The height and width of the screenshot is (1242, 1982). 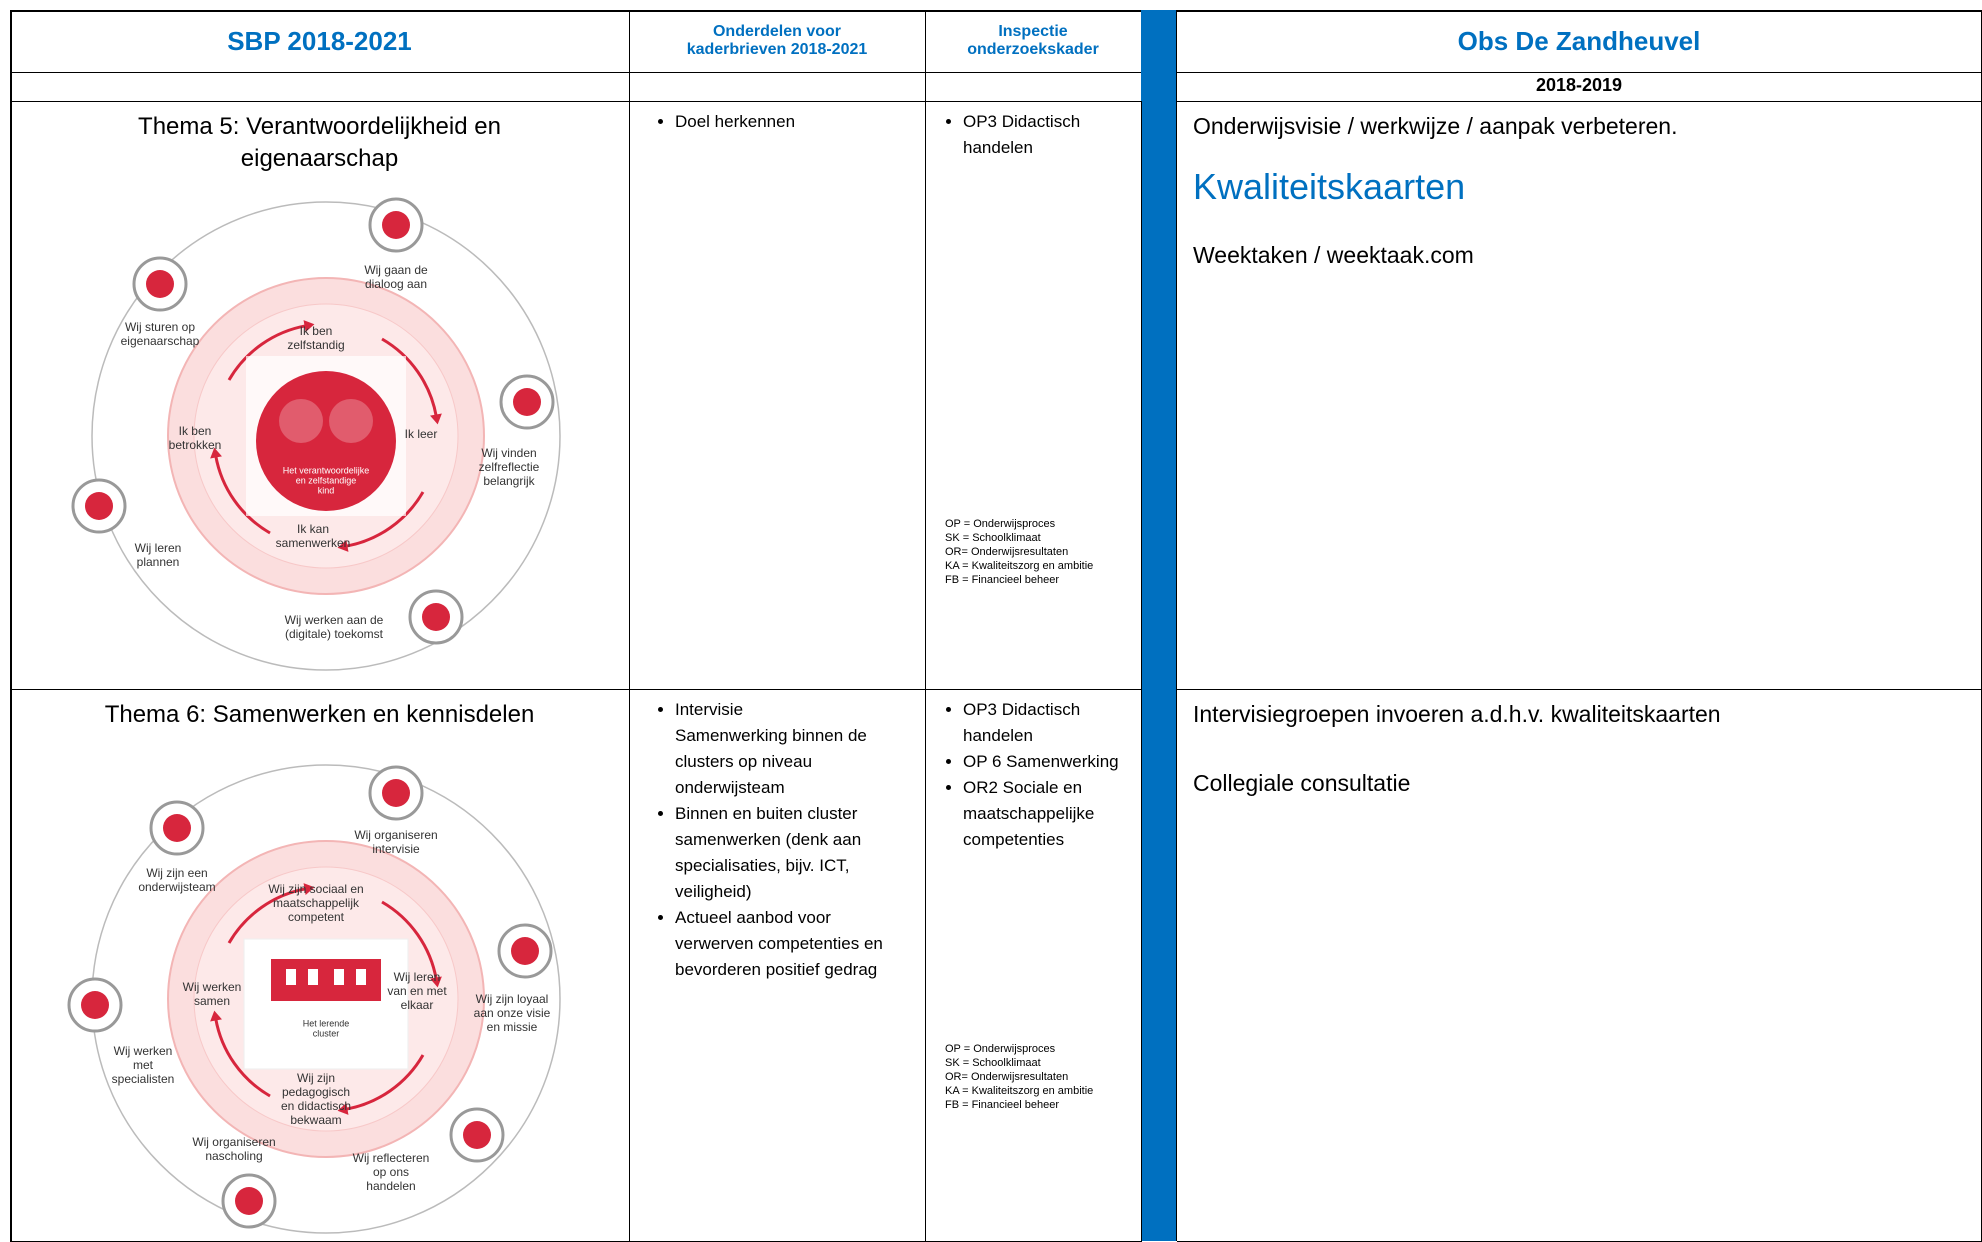 What do you see at coordinates (396, 270) in the screenshot?
I see `outer-label: Wij gaan de` at bounding box center [396, 270].